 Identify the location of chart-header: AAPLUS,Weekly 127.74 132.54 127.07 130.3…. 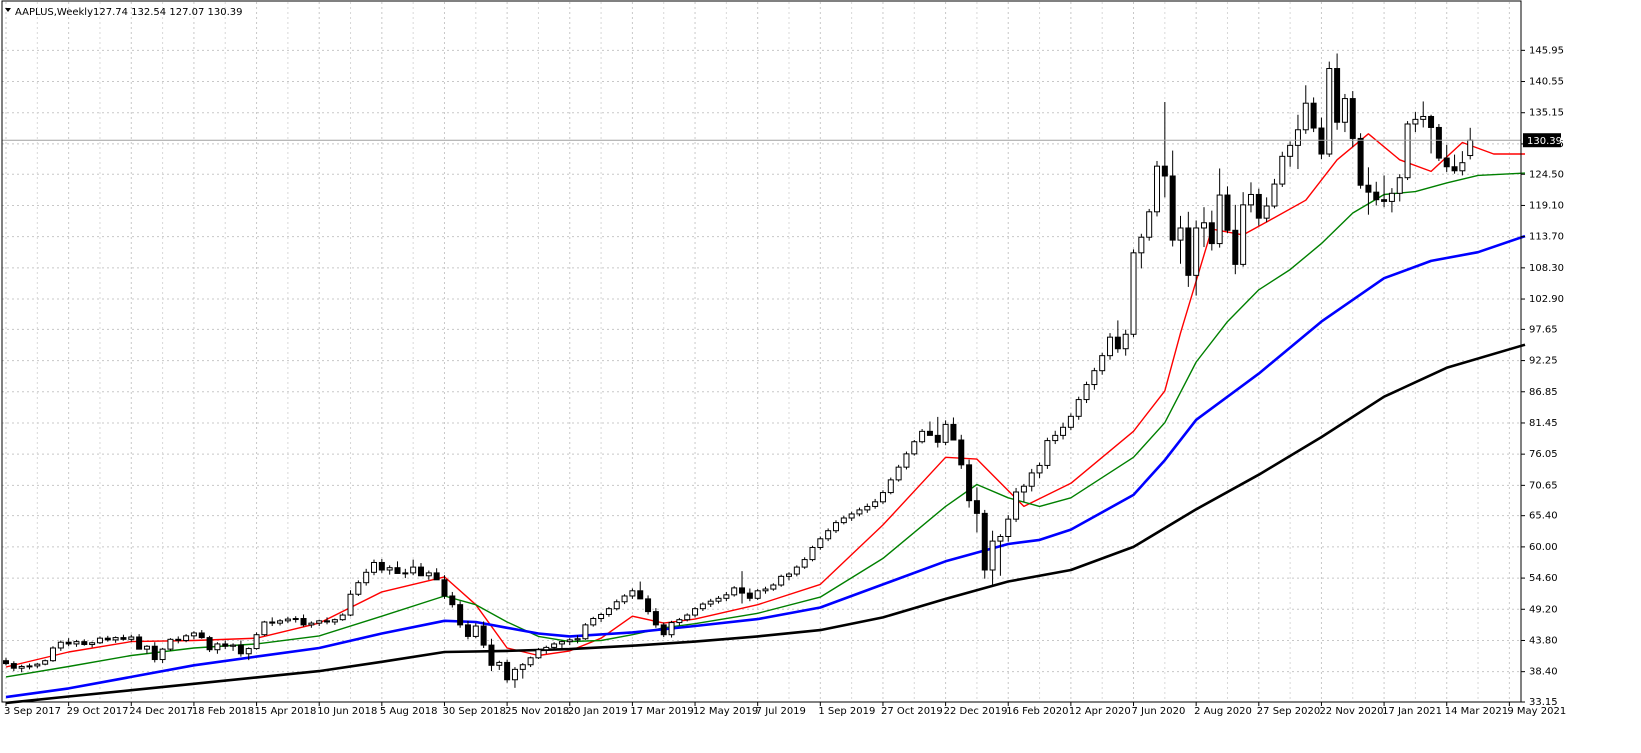
(124, 12).